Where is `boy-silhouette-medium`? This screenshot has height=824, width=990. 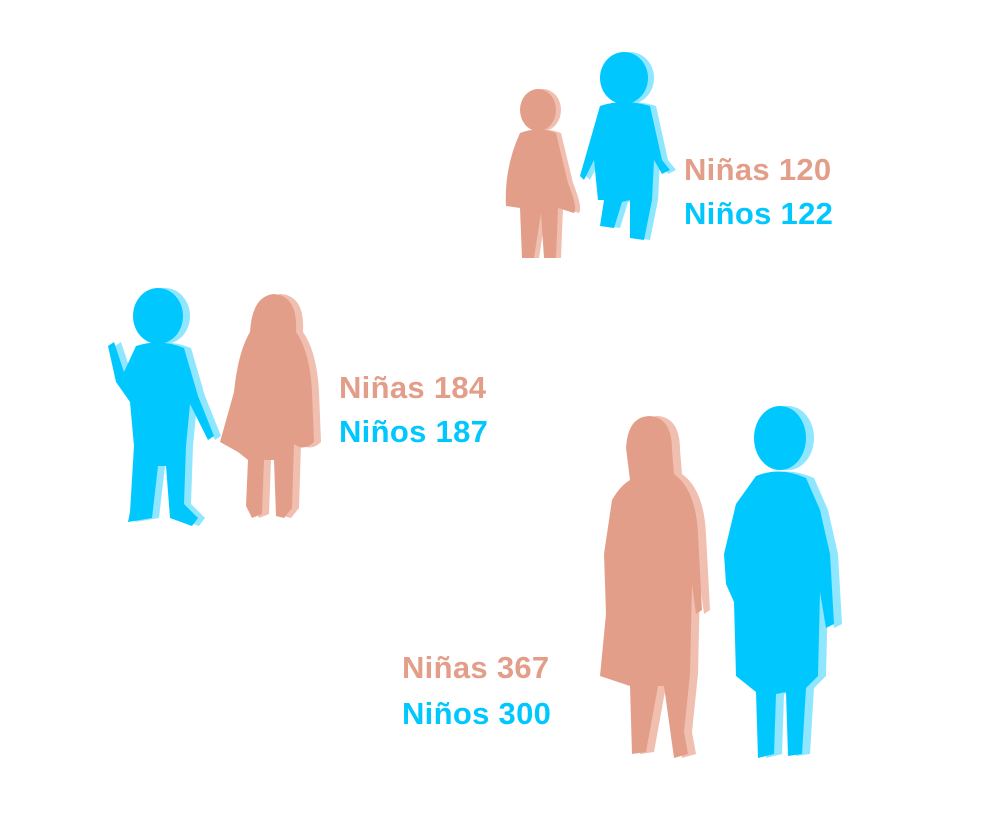 boy-silhouette-medium is located at coordinates (164, 407).